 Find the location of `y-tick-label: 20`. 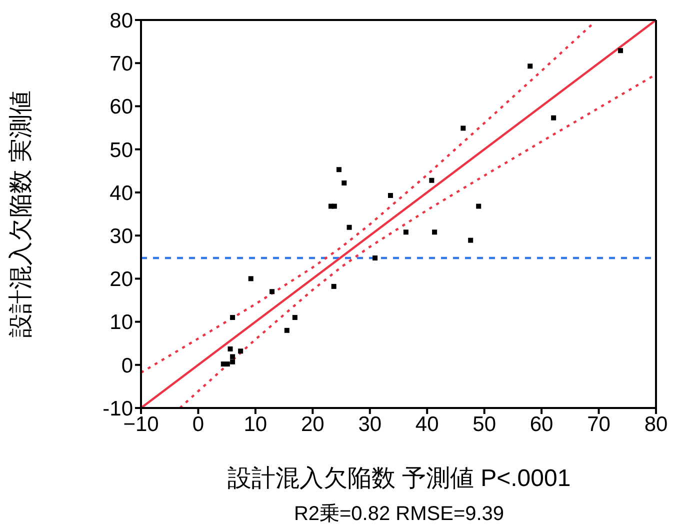

y-tick-label: 20 is located at coordinates (121, 280).